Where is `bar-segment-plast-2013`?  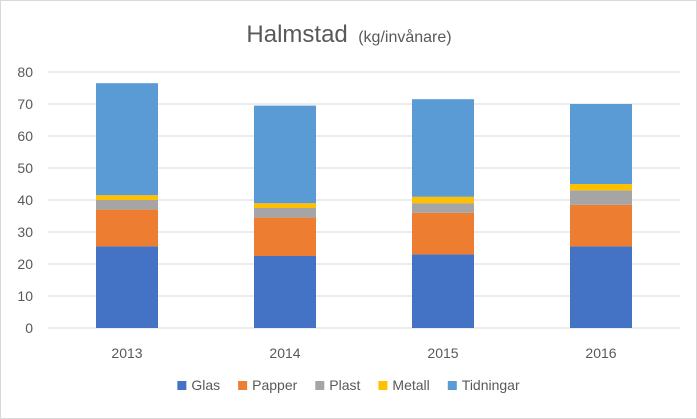 bar-segment-plast-2013 is located at coordinates (127, 205).